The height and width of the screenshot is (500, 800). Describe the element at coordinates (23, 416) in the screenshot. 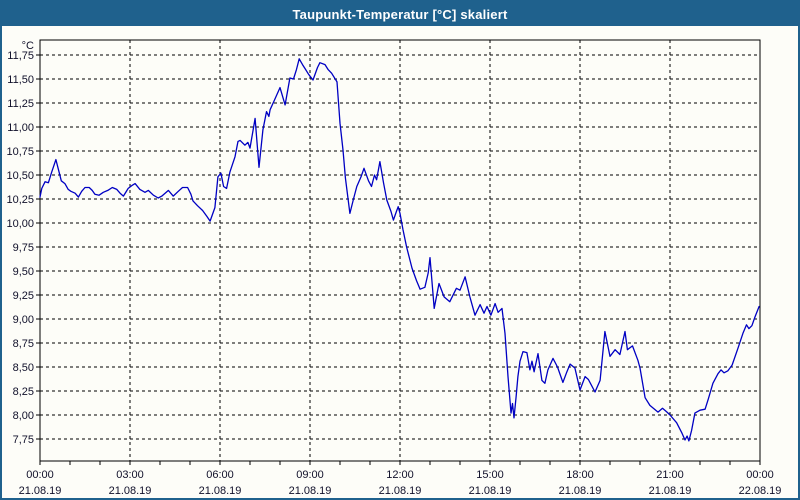

I see `y-tick-label: 8,00` at that location.